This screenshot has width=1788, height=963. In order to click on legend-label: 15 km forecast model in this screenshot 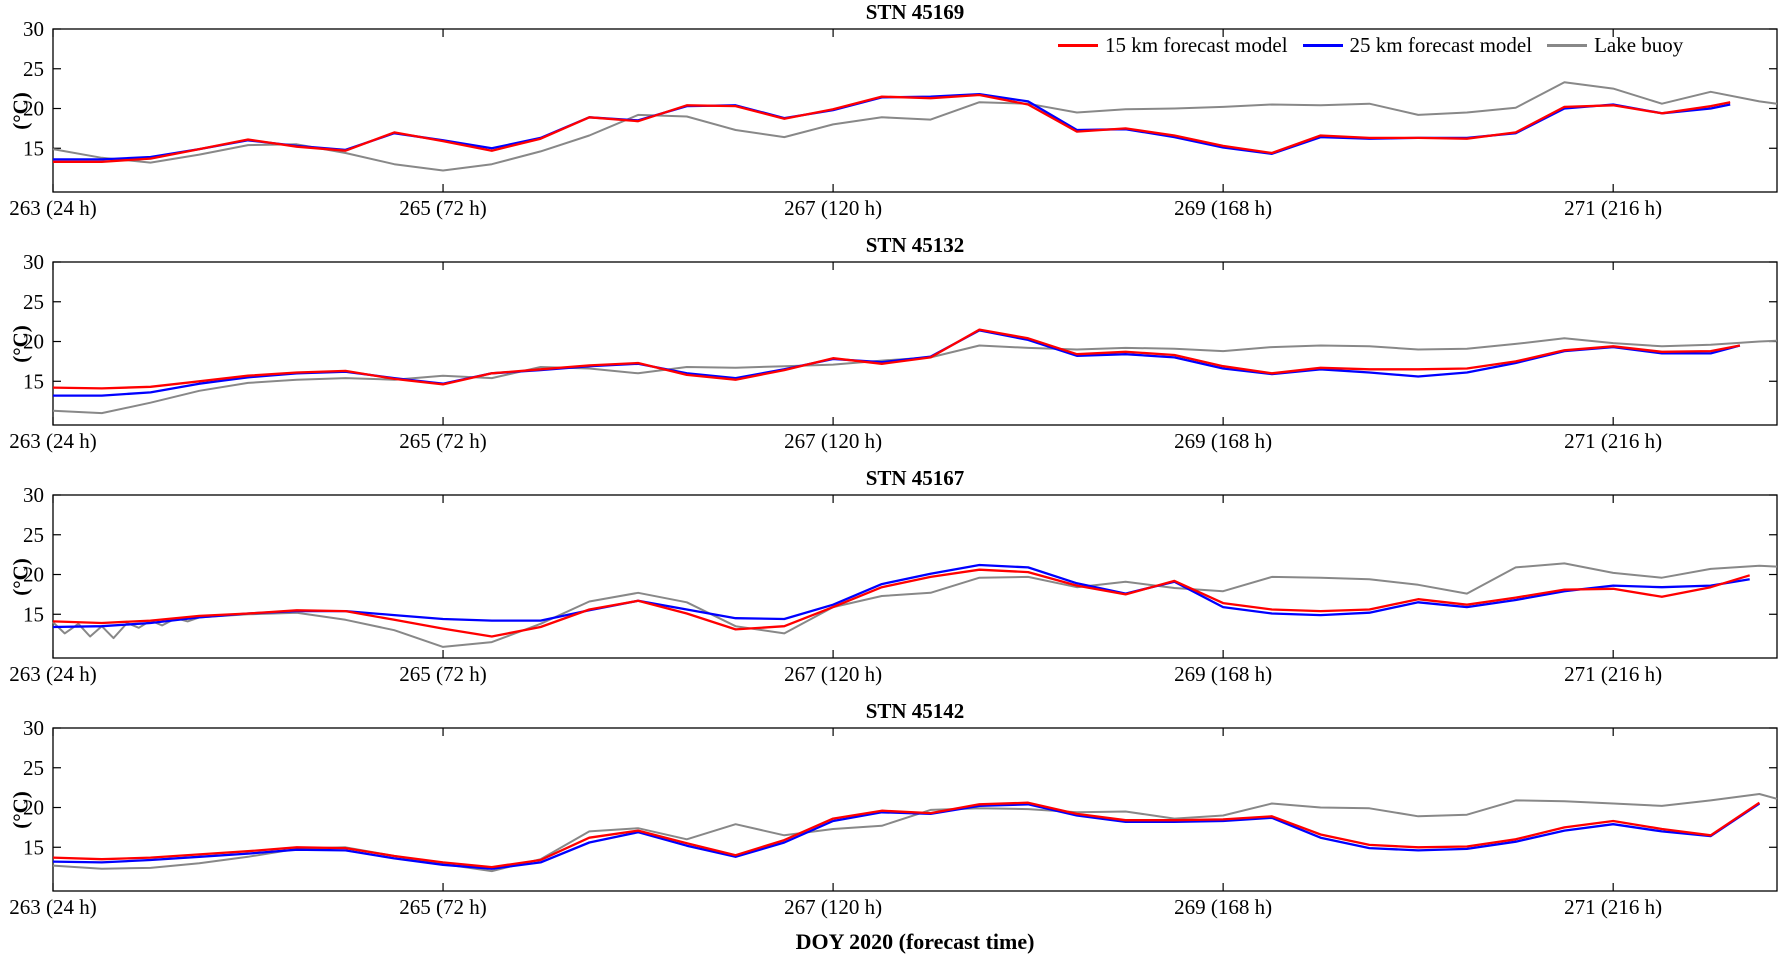, I will do `click(1196, 45)`.